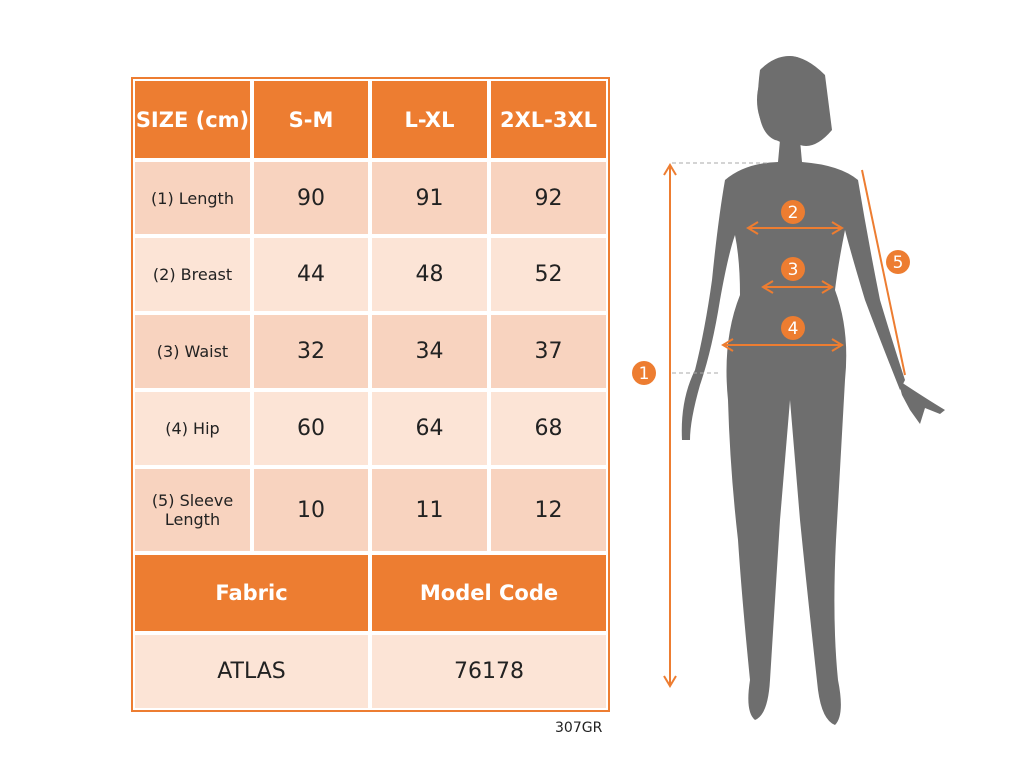 The width and height of the screenshot is (1024, 783). I want to click on guide-lines, so click(721, 268).